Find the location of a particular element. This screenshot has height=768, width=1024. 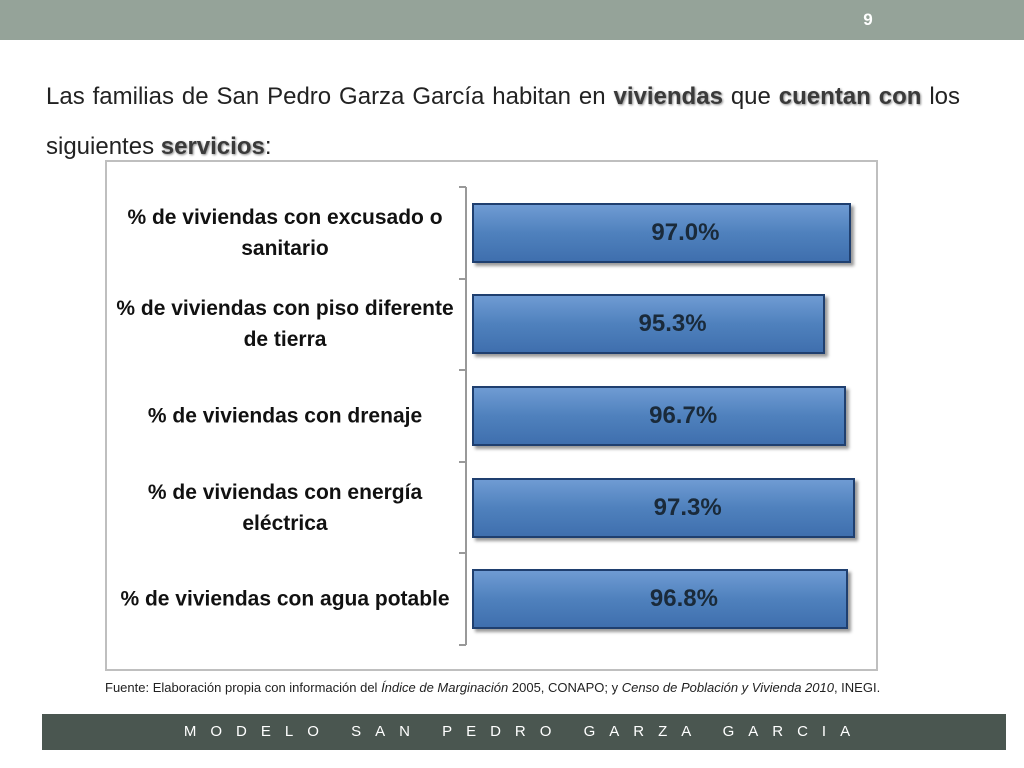

category-label: % de viviendas con energía eléctrica is located at coordinates (285, 507).